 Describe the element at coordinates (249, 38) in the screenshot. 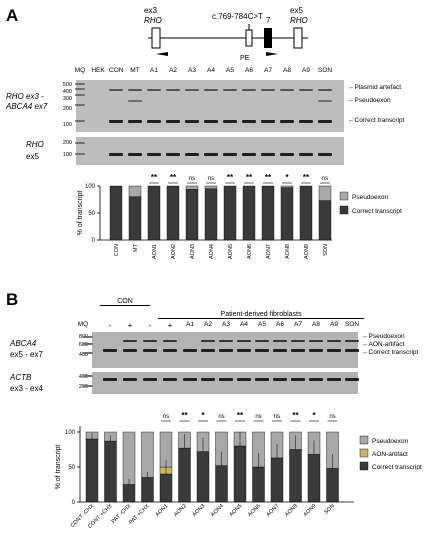

I see `pe-box` at that location.